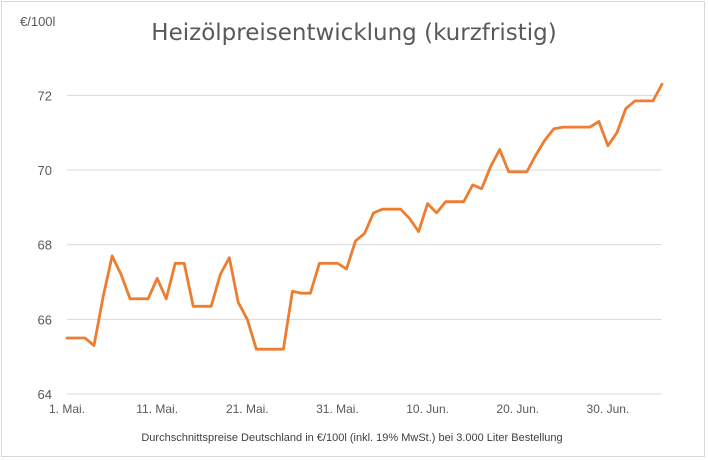  Describe the element at coordinates (157, 409) in the screenshot. I see `x-tick-label: 11. Mai.` at that location.